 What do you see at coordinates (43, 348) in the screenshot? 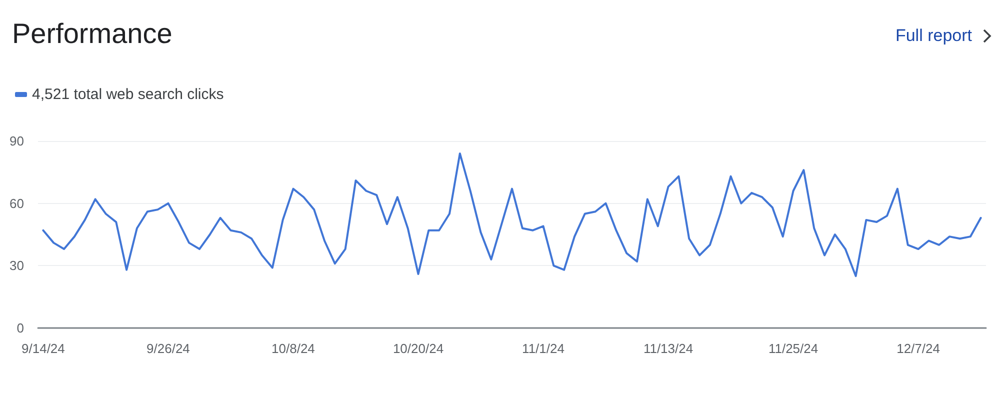
I see `x-tick-label: 9/14/24` at bounding box center [43, 348].